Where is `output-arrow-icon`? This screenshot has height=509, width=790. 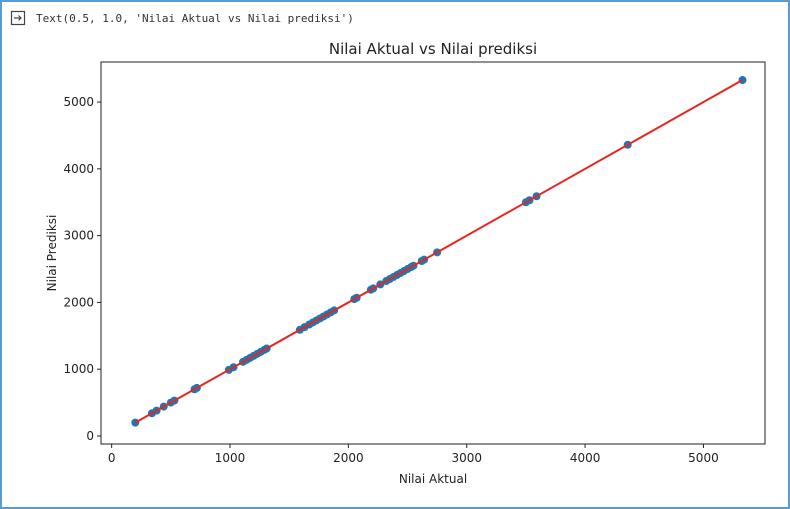 output-arrow-icon is located at coordinates (18, 18).